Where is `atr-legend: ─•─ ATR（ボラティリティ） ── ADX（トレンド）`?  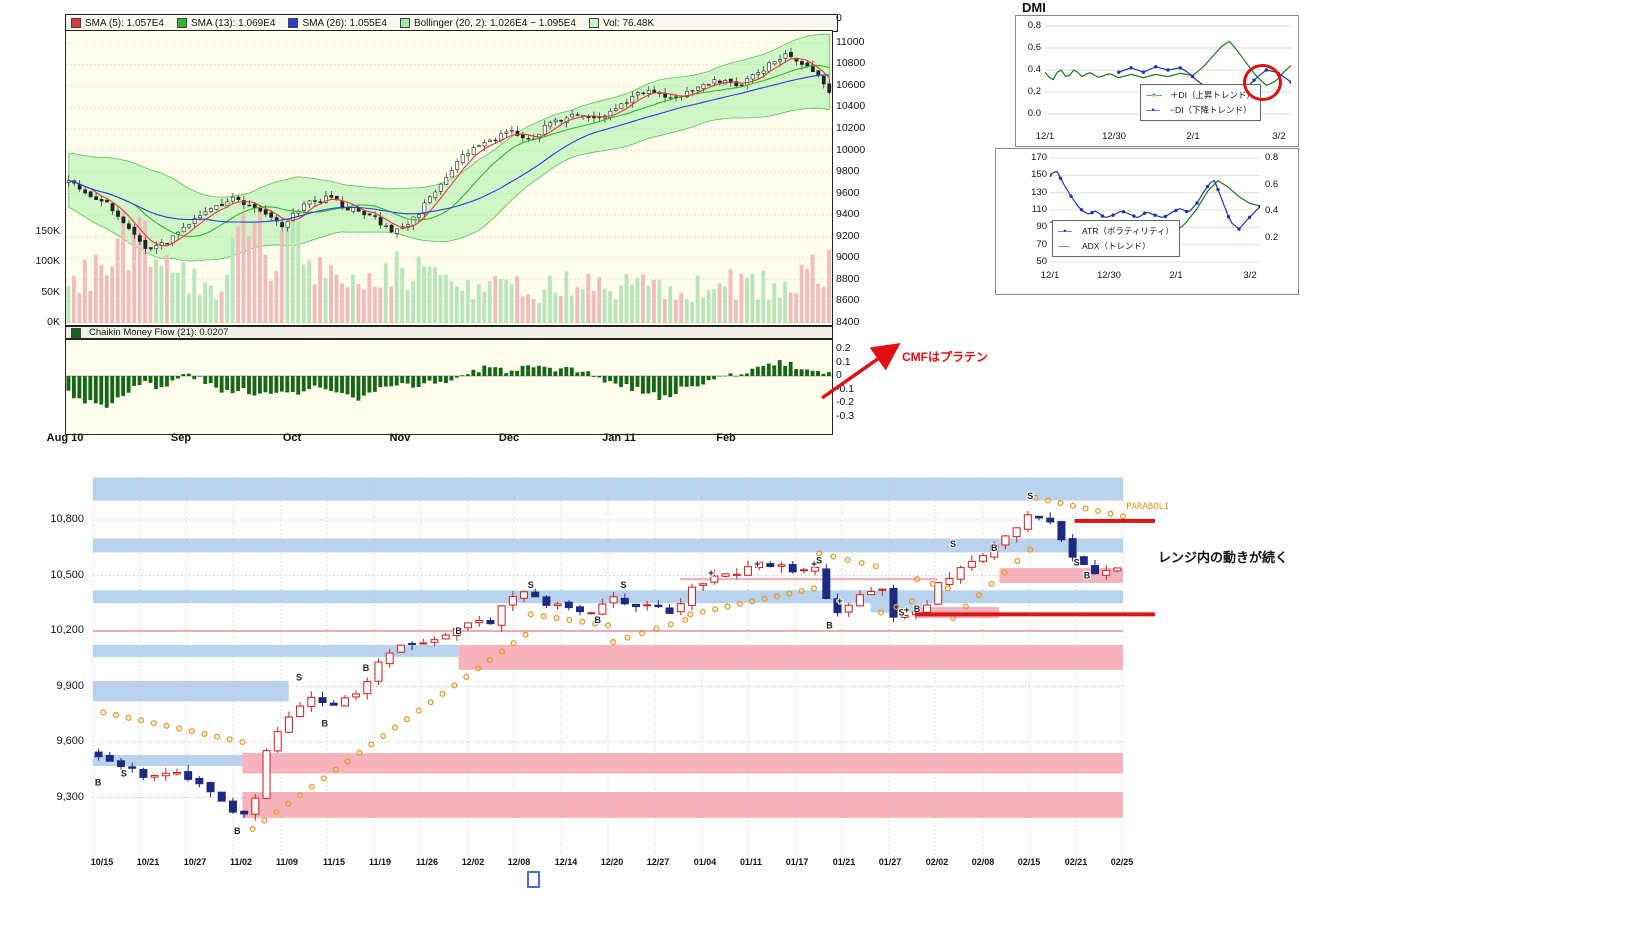
atr-legend: ─•─ ATR（ボラティリティ） ── ADX（トレンド） is located at coordinates (1116, 239).